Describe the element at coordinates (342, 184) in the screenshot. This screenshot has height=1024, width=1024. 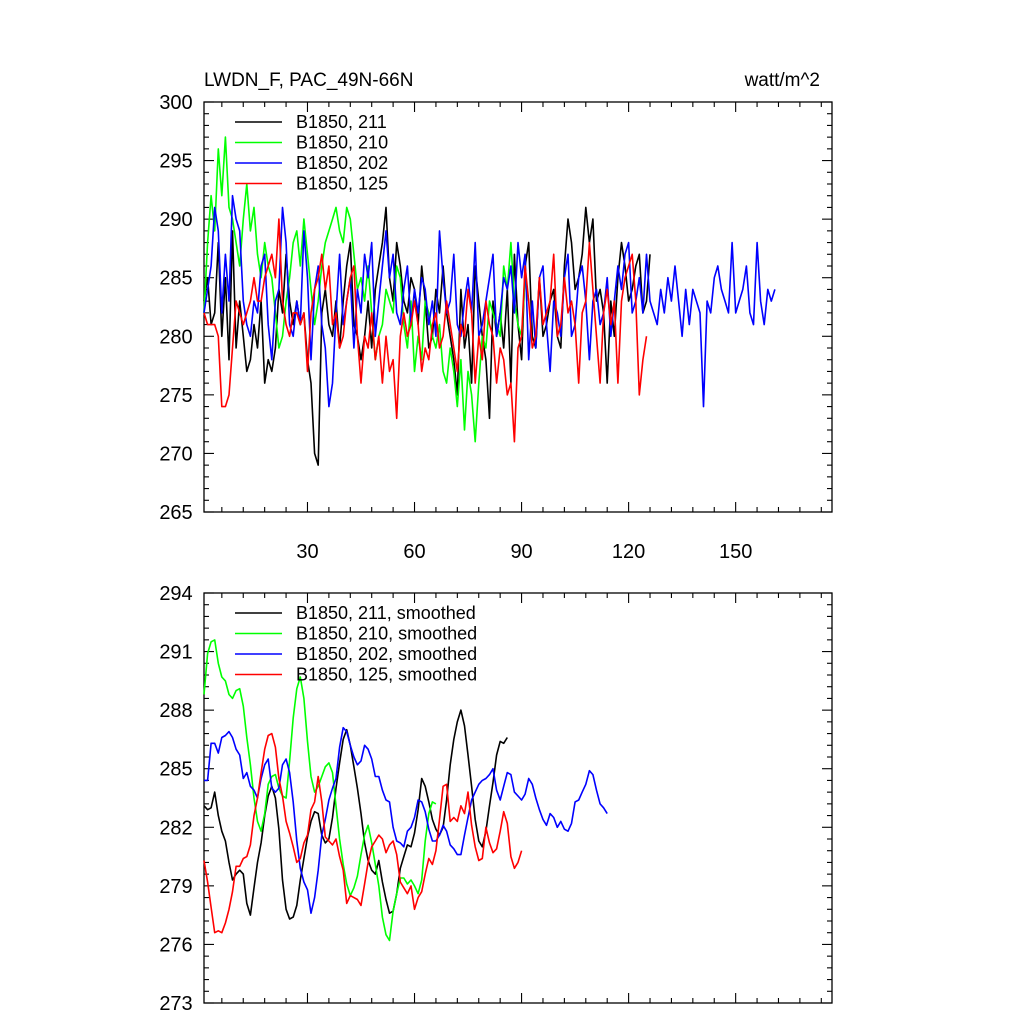
I see `legend-label: B1850, 125` at that location.